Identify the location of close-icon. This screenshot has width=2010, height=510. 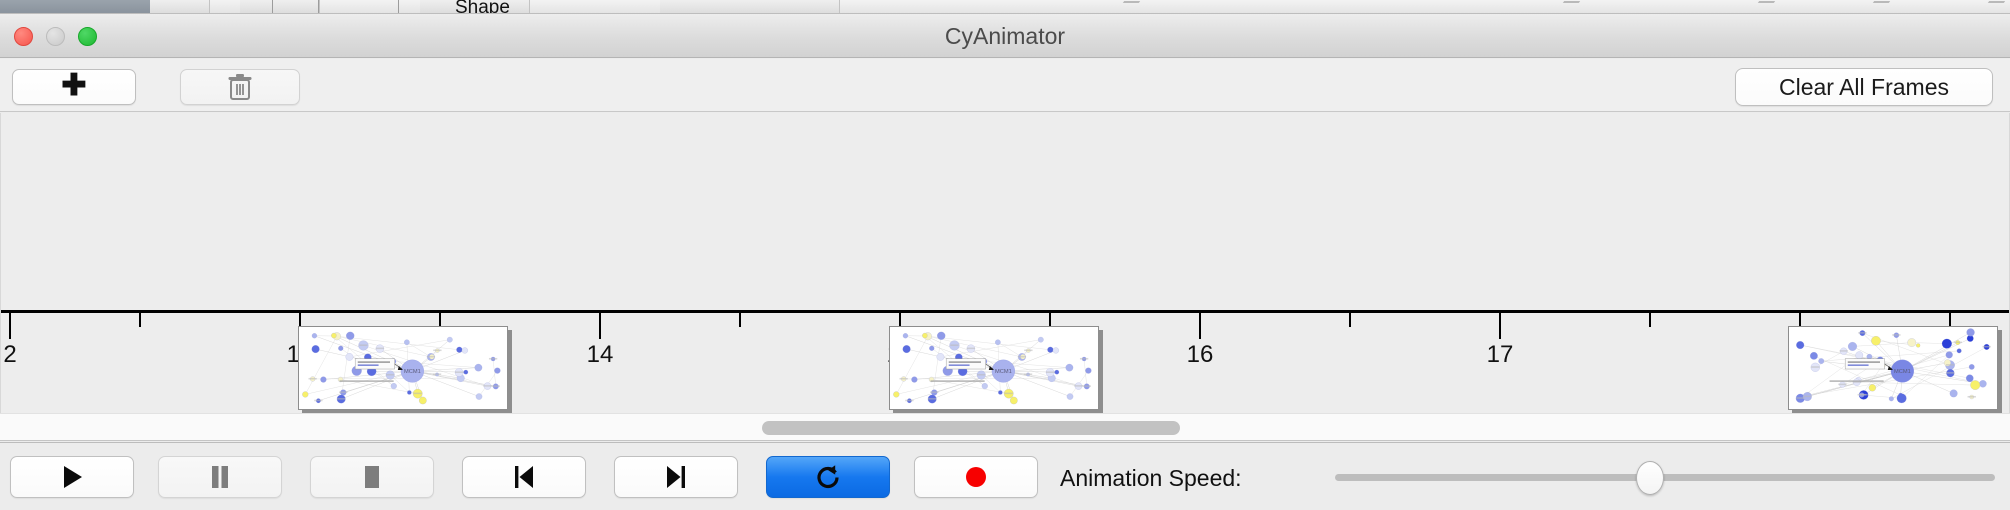
(23, 36).